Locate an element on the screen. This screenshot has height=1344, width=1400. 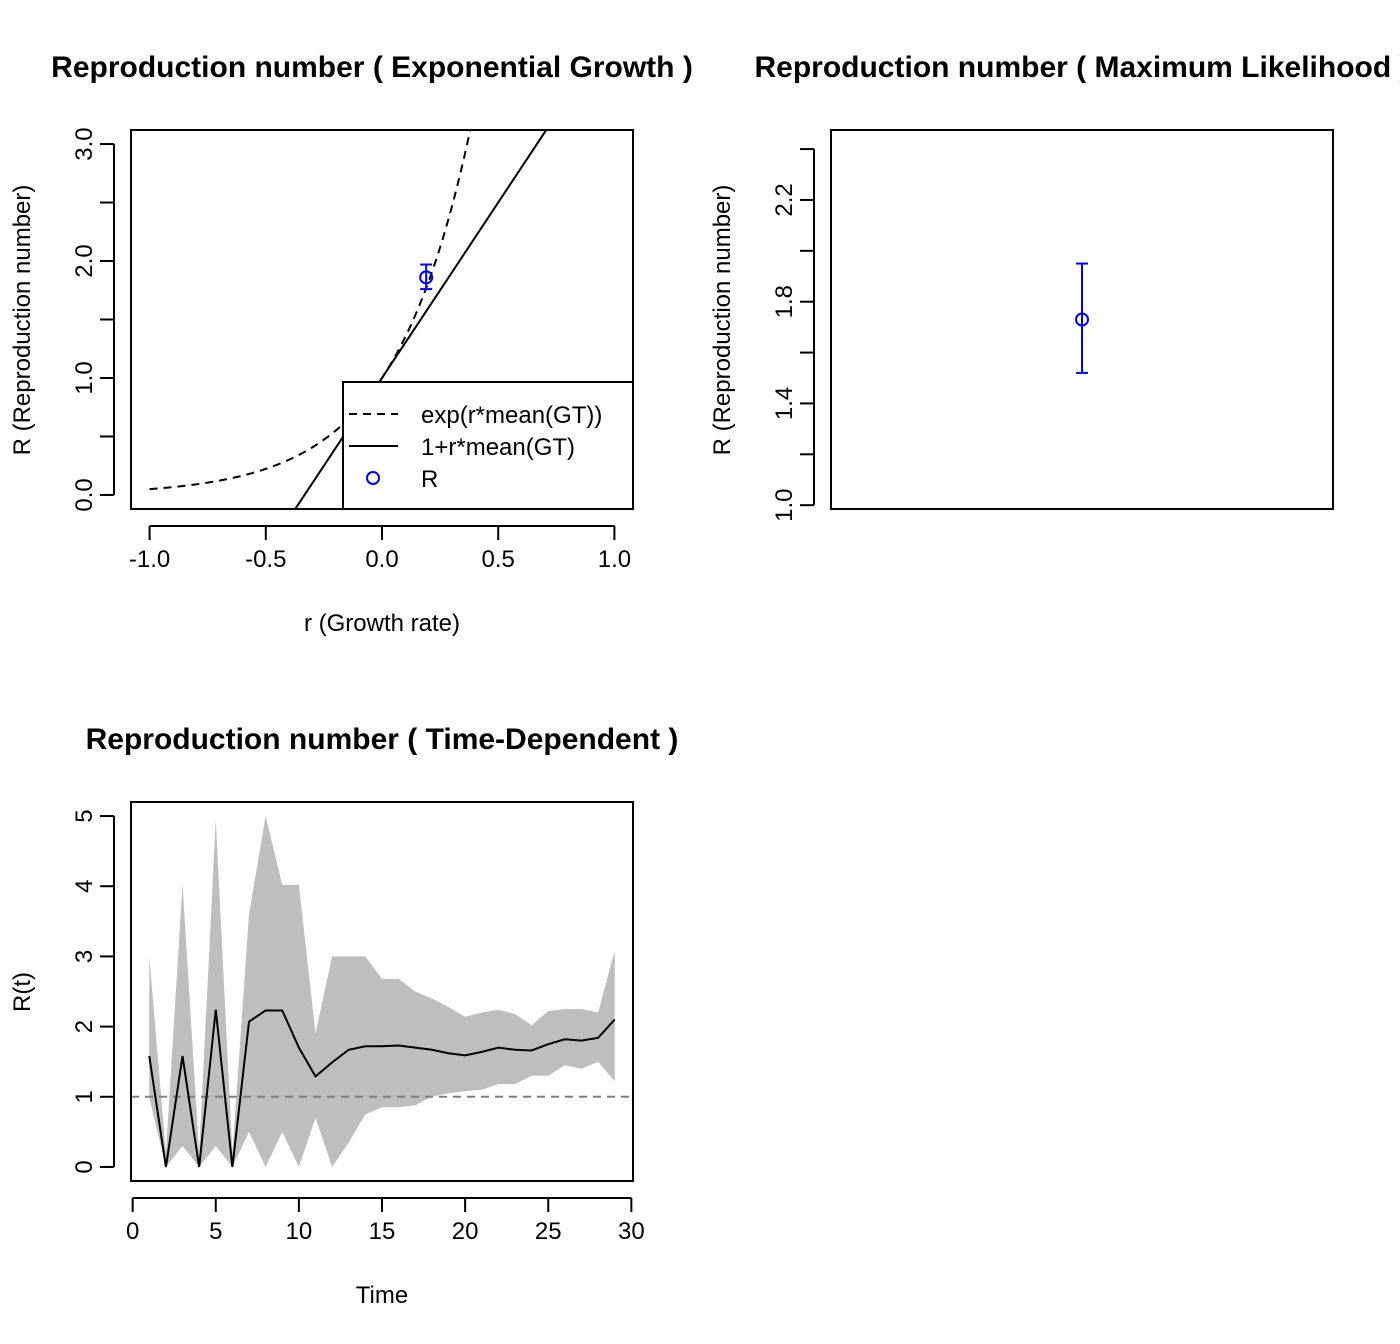
x-tick-label: 15 is located at coordinates (382, 1231).